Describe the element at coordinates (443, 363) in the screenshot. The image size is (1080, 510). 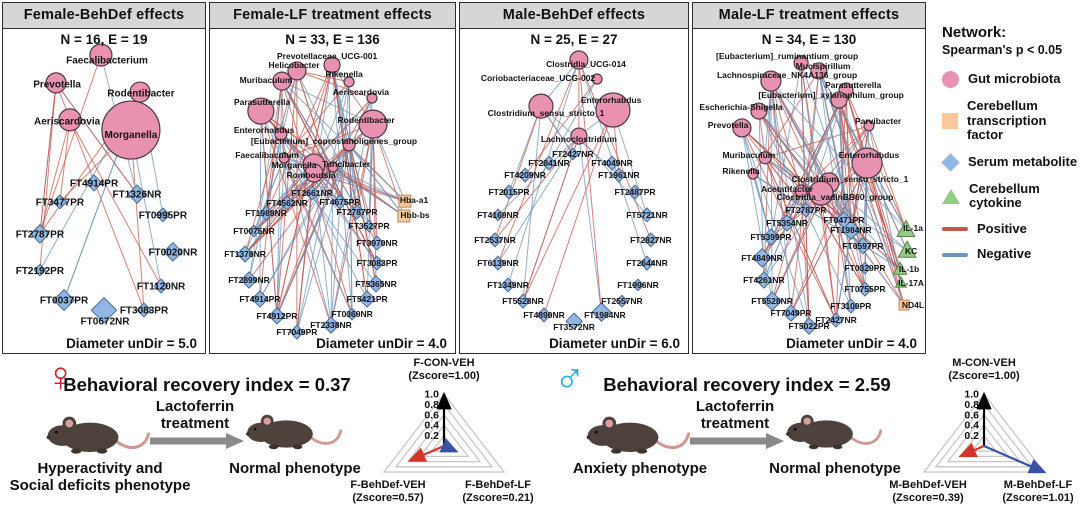
I see `radar-axis-label: F-CON-VEH` at that location.